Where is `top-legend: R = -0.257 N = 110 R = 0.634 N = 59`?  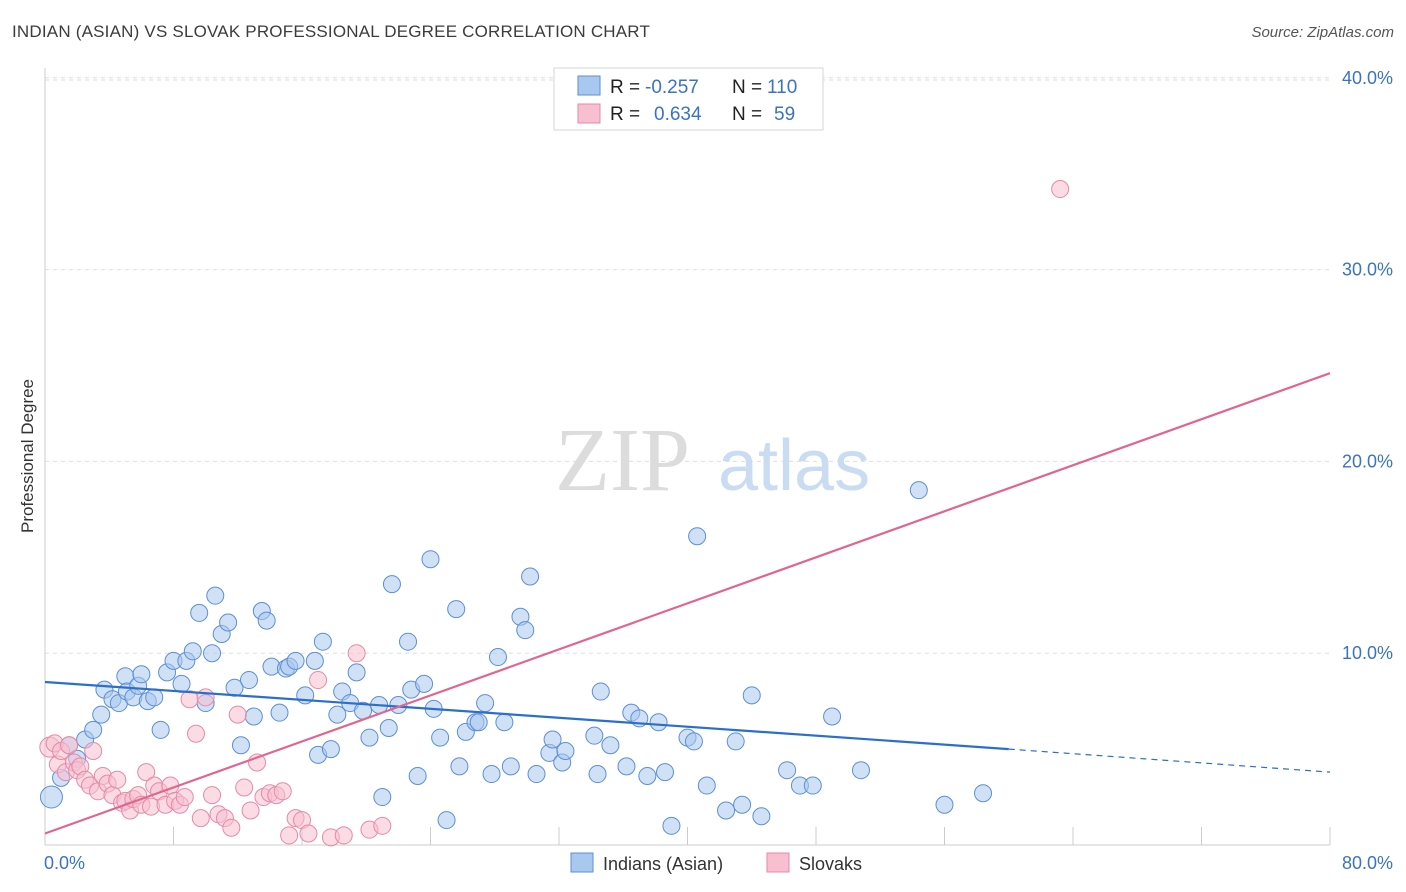 top-legend: R = -0.257 N = 110 R = 0.634 N = 59 is located at coordinates (688, 99).